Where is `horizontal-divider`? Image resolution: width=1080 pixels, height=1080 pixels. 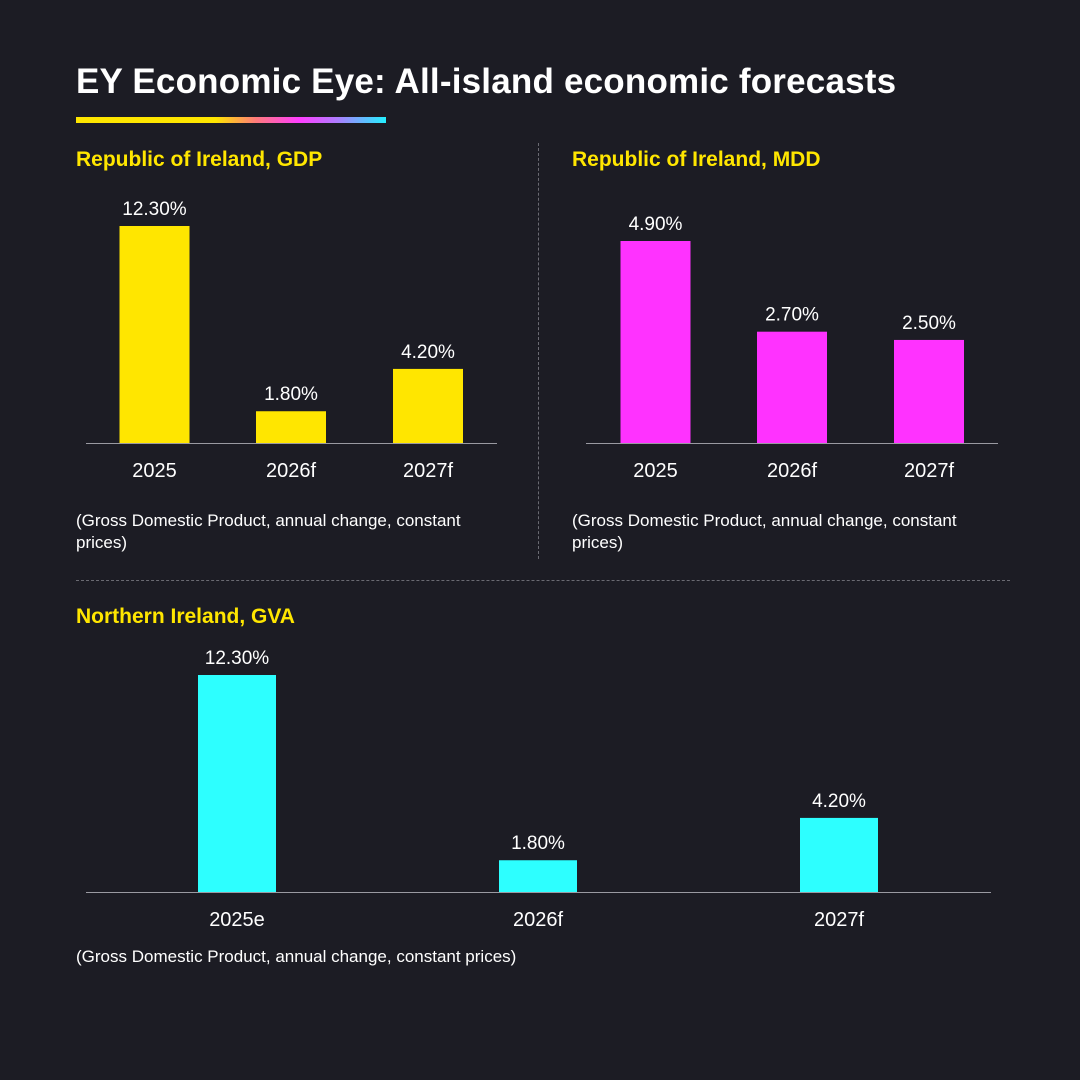
horizontal-divider is located at coordinates (543, 580).